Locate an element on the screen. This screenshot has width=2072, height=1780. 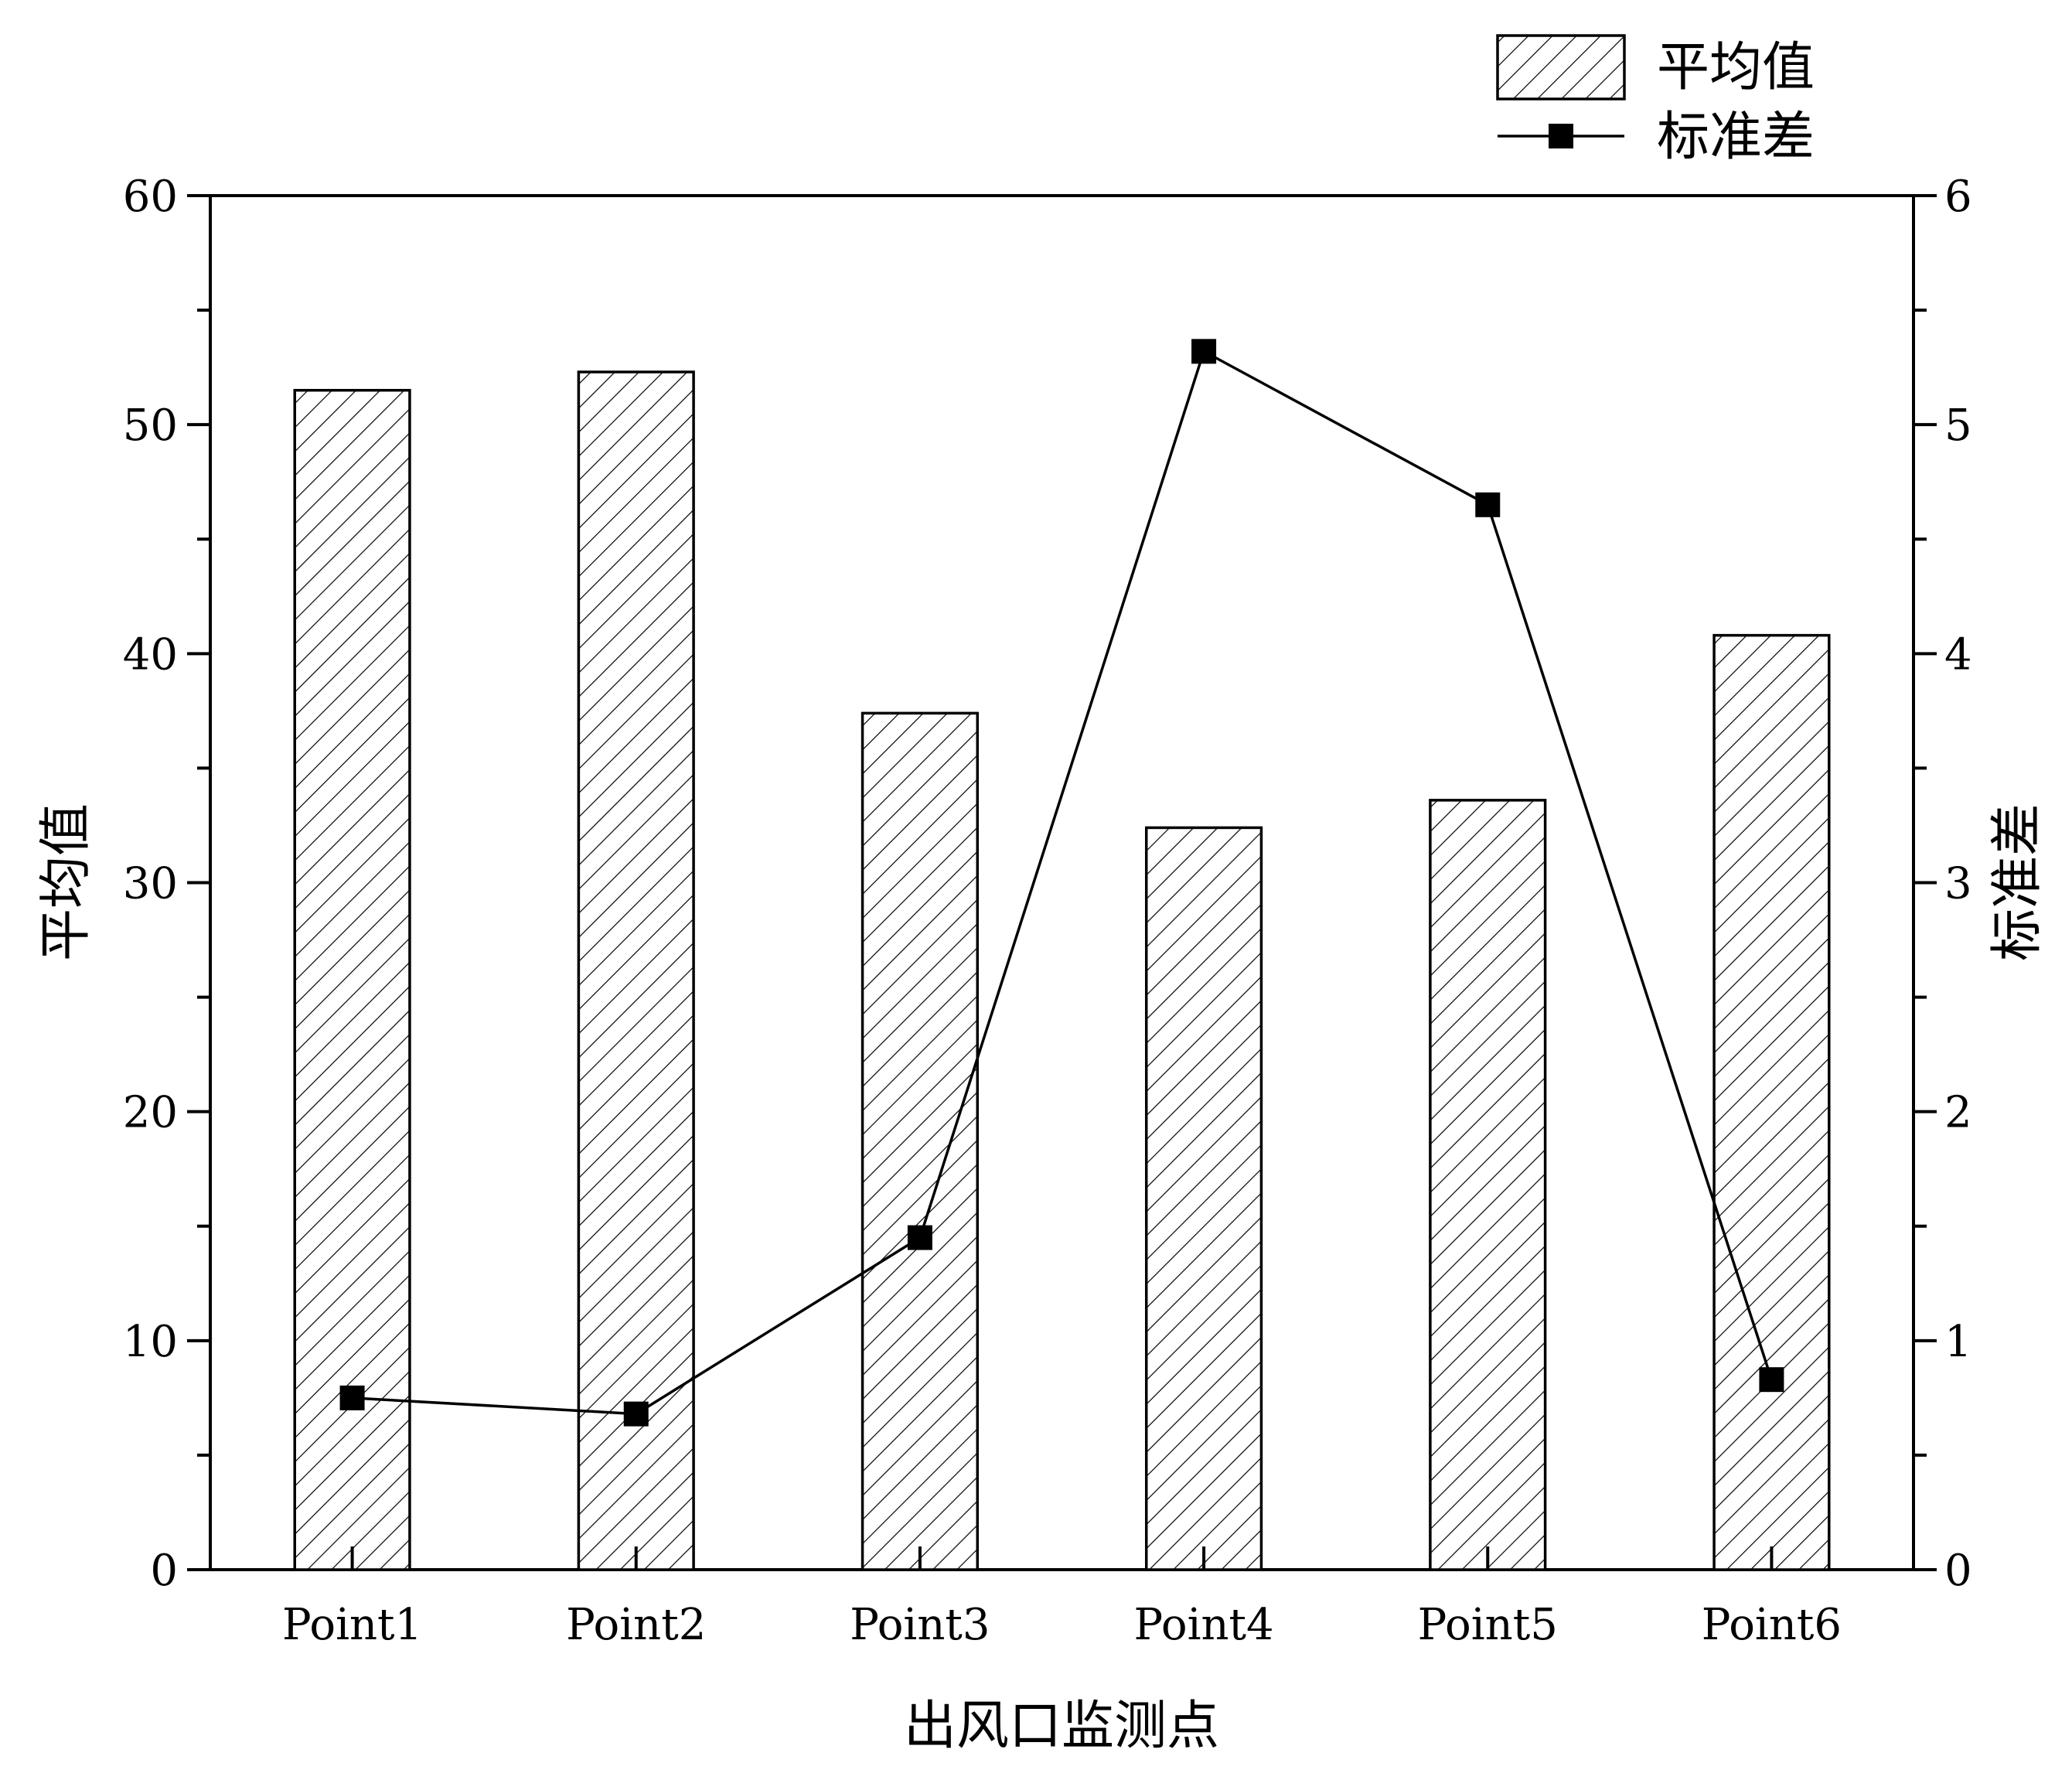
y2-tick-label: 3 is located at coordinates (1958, 884).